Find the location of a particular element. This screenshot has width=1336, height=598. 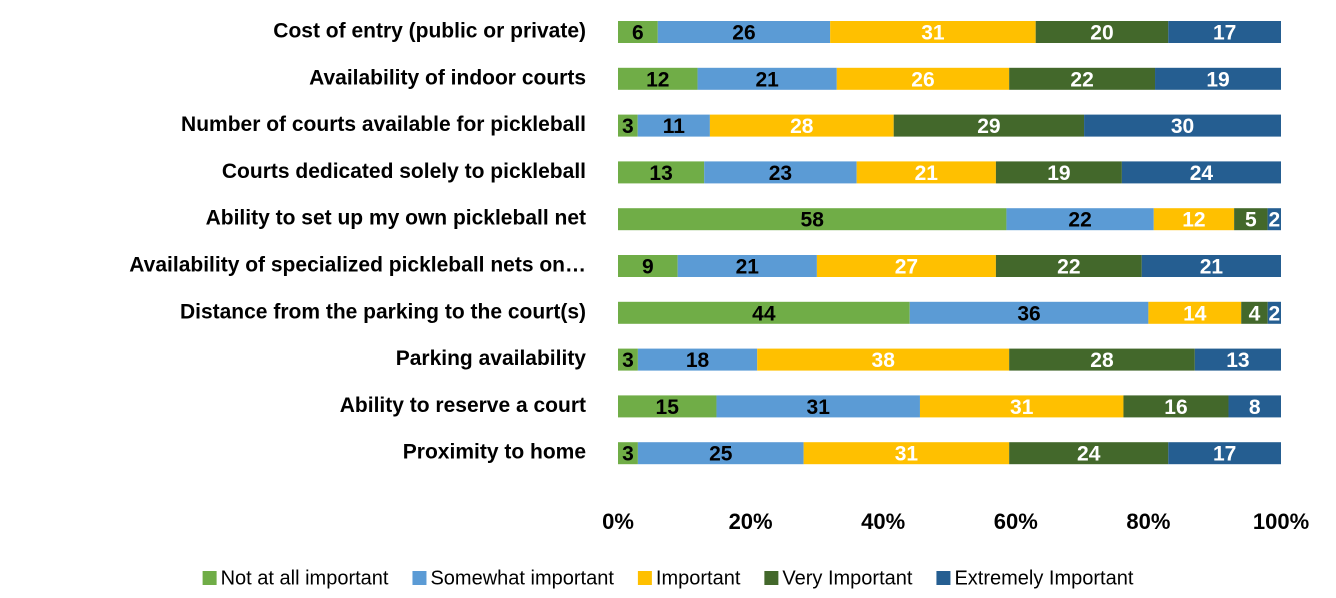

x-tick-label: 80% is located at coordinates (1148, 521).